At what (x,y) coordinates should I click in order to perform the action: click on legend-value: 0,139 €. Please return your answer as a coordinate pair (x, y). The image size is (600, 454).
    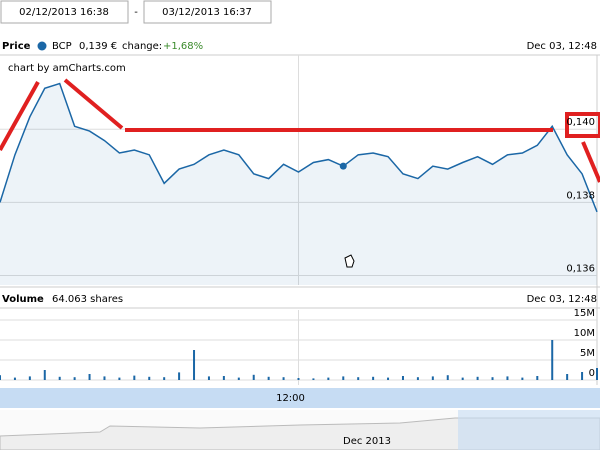
    Looking at the image, I should click on (98, 46).